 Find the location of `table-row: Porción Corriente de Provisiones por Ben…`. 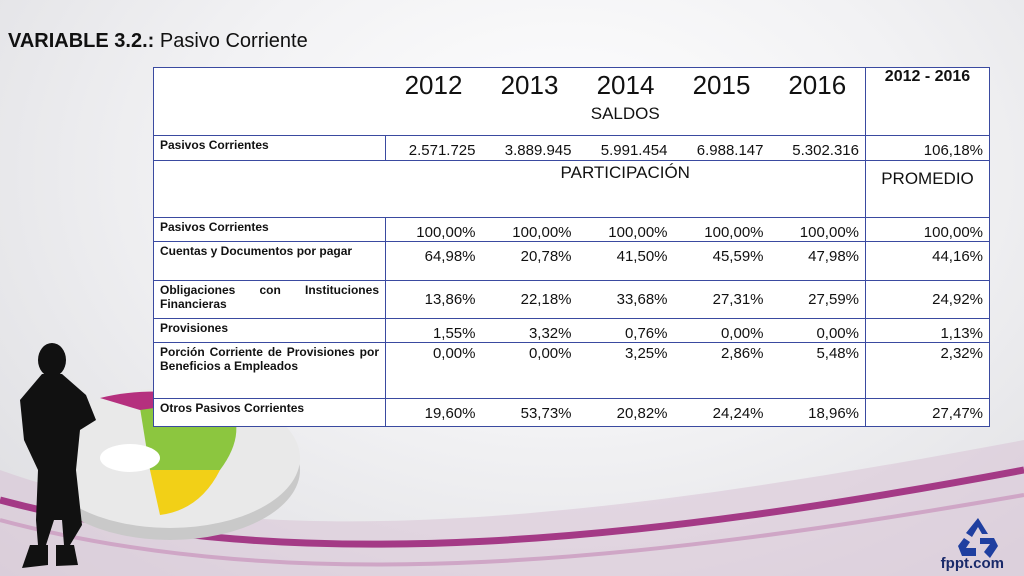

table-row: Porción Corriente de Provisiones por Ben… is located at coordinates (571, 370).